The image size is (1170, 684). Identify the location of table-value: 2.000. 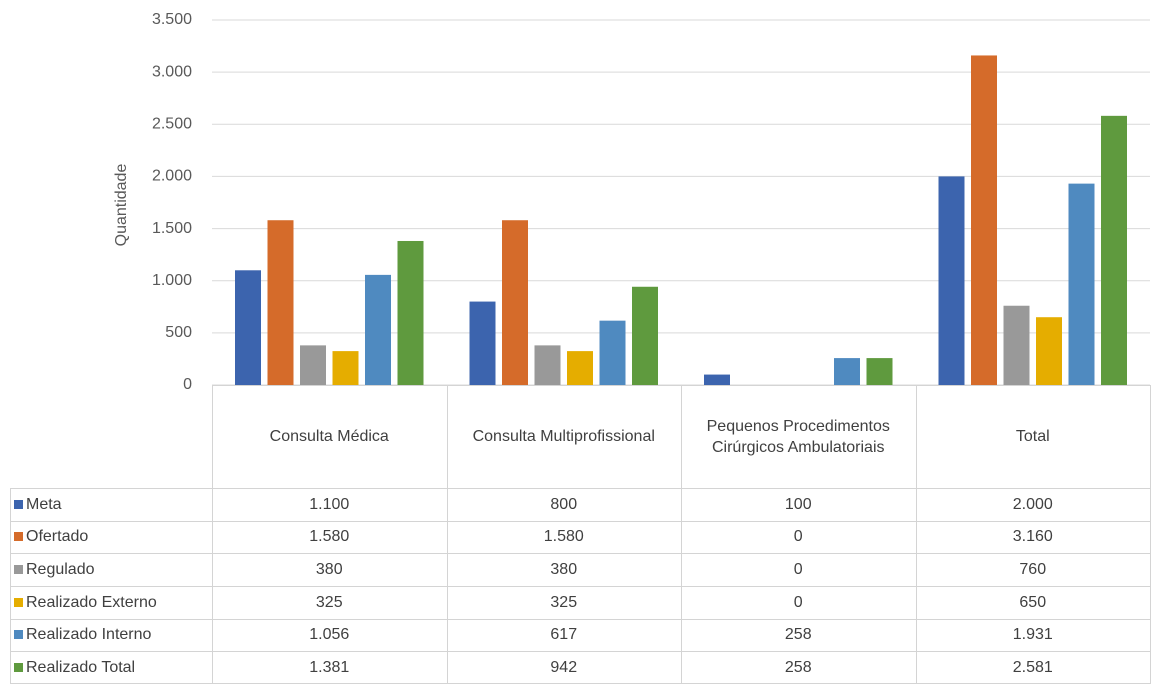
(1032, 504).